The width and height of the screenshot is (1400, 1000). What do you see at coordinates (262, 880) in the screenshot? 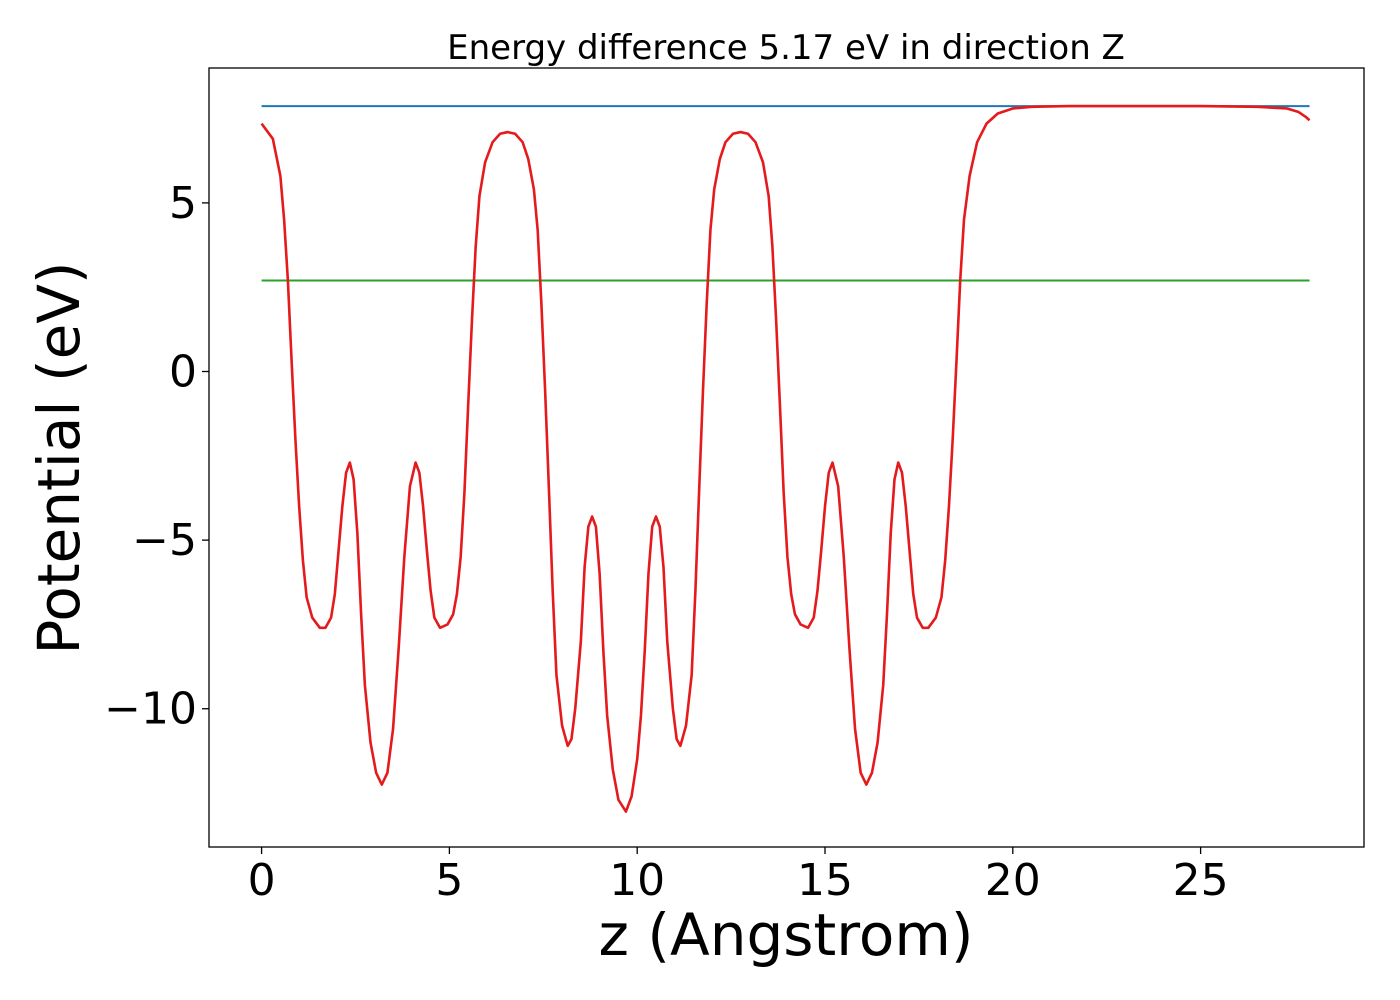
I see `x-tick-label: 0` at bounding box center [262, 880].